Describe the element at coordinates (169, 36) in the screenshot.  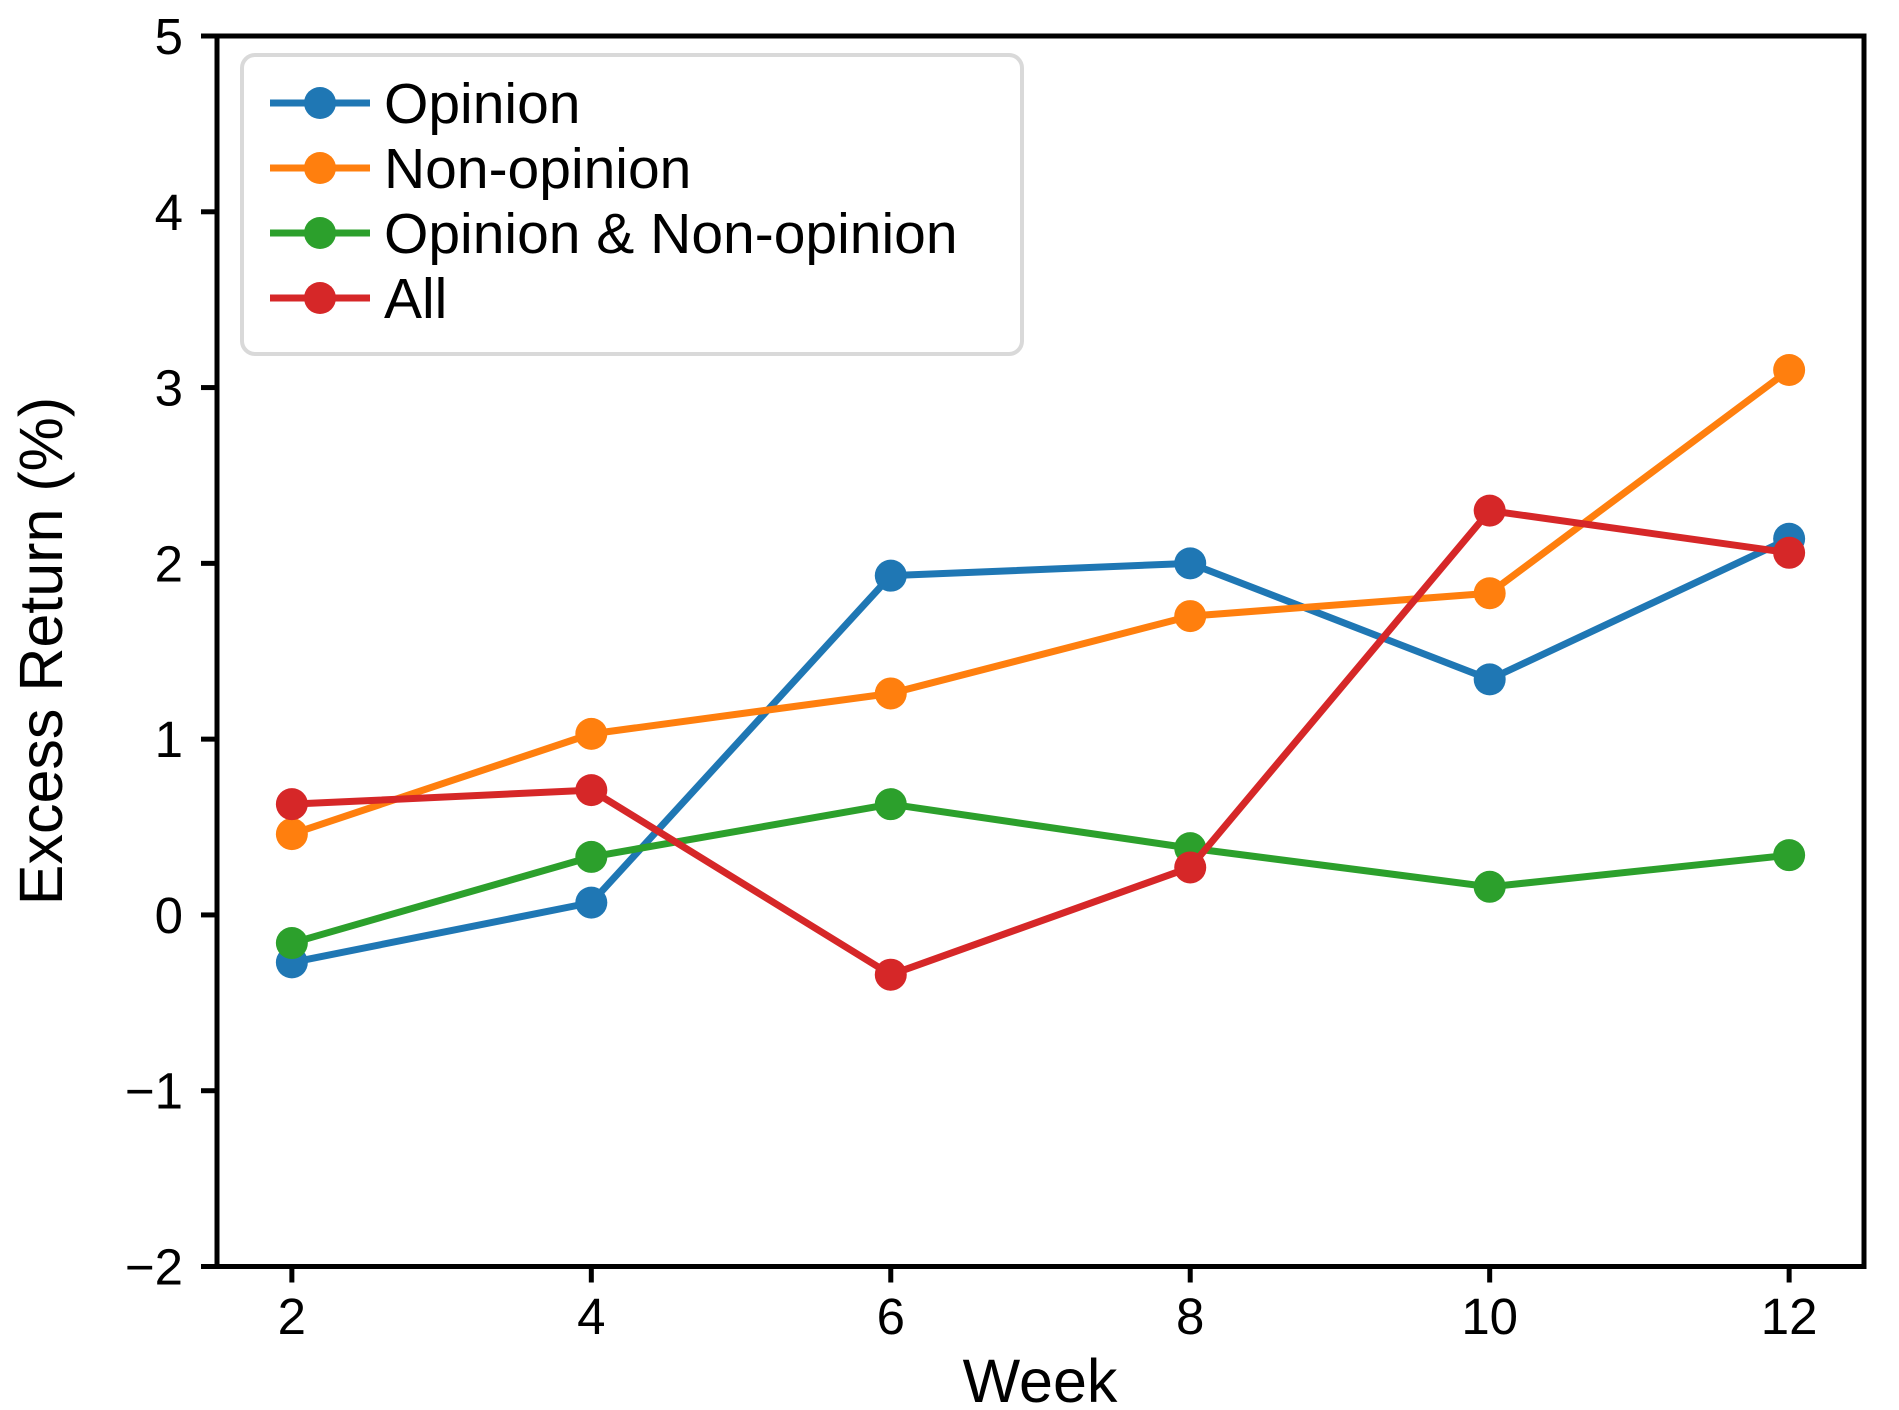
I see `y-tick-label-5: 5` at that location.